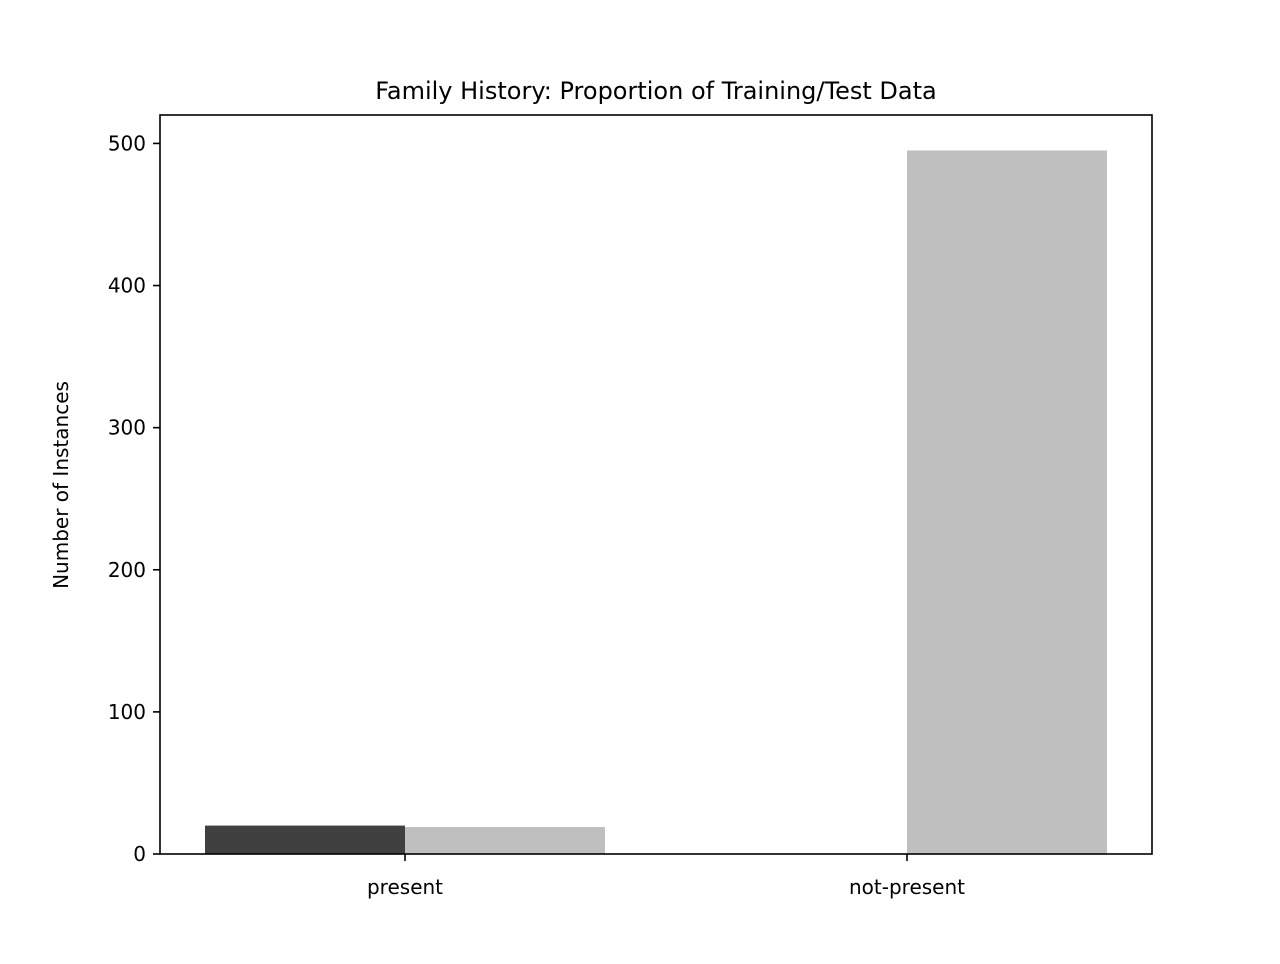 This screenshot has width=1280, height=964. I want to click on x-axis-ticks: present not-present, so click(666, 876).